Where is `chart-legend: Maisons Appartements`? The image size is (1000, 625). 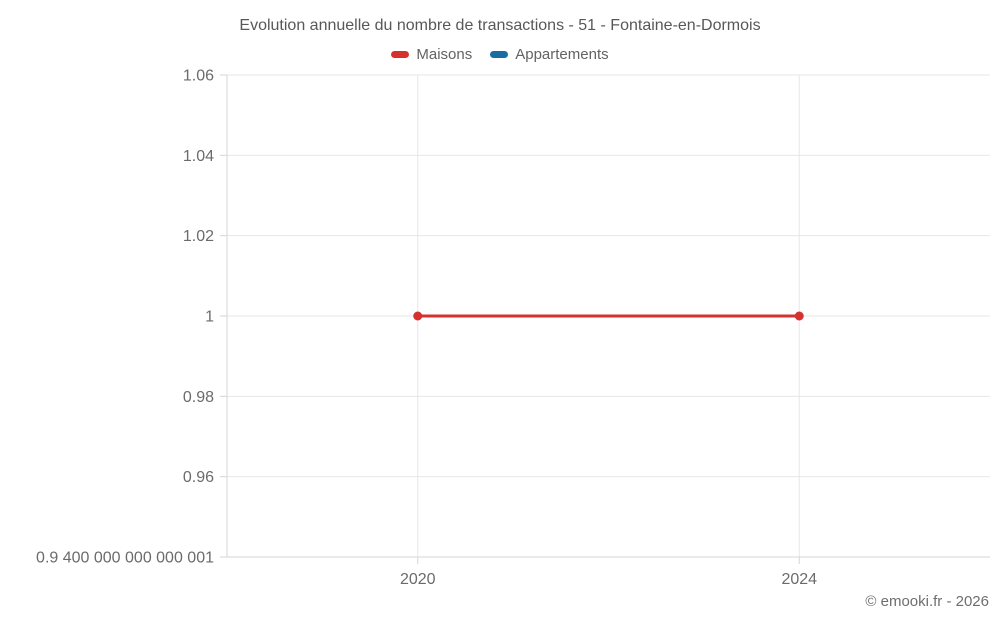
chart-legend: Maisons Appartements is located at coordinates (500, 54).